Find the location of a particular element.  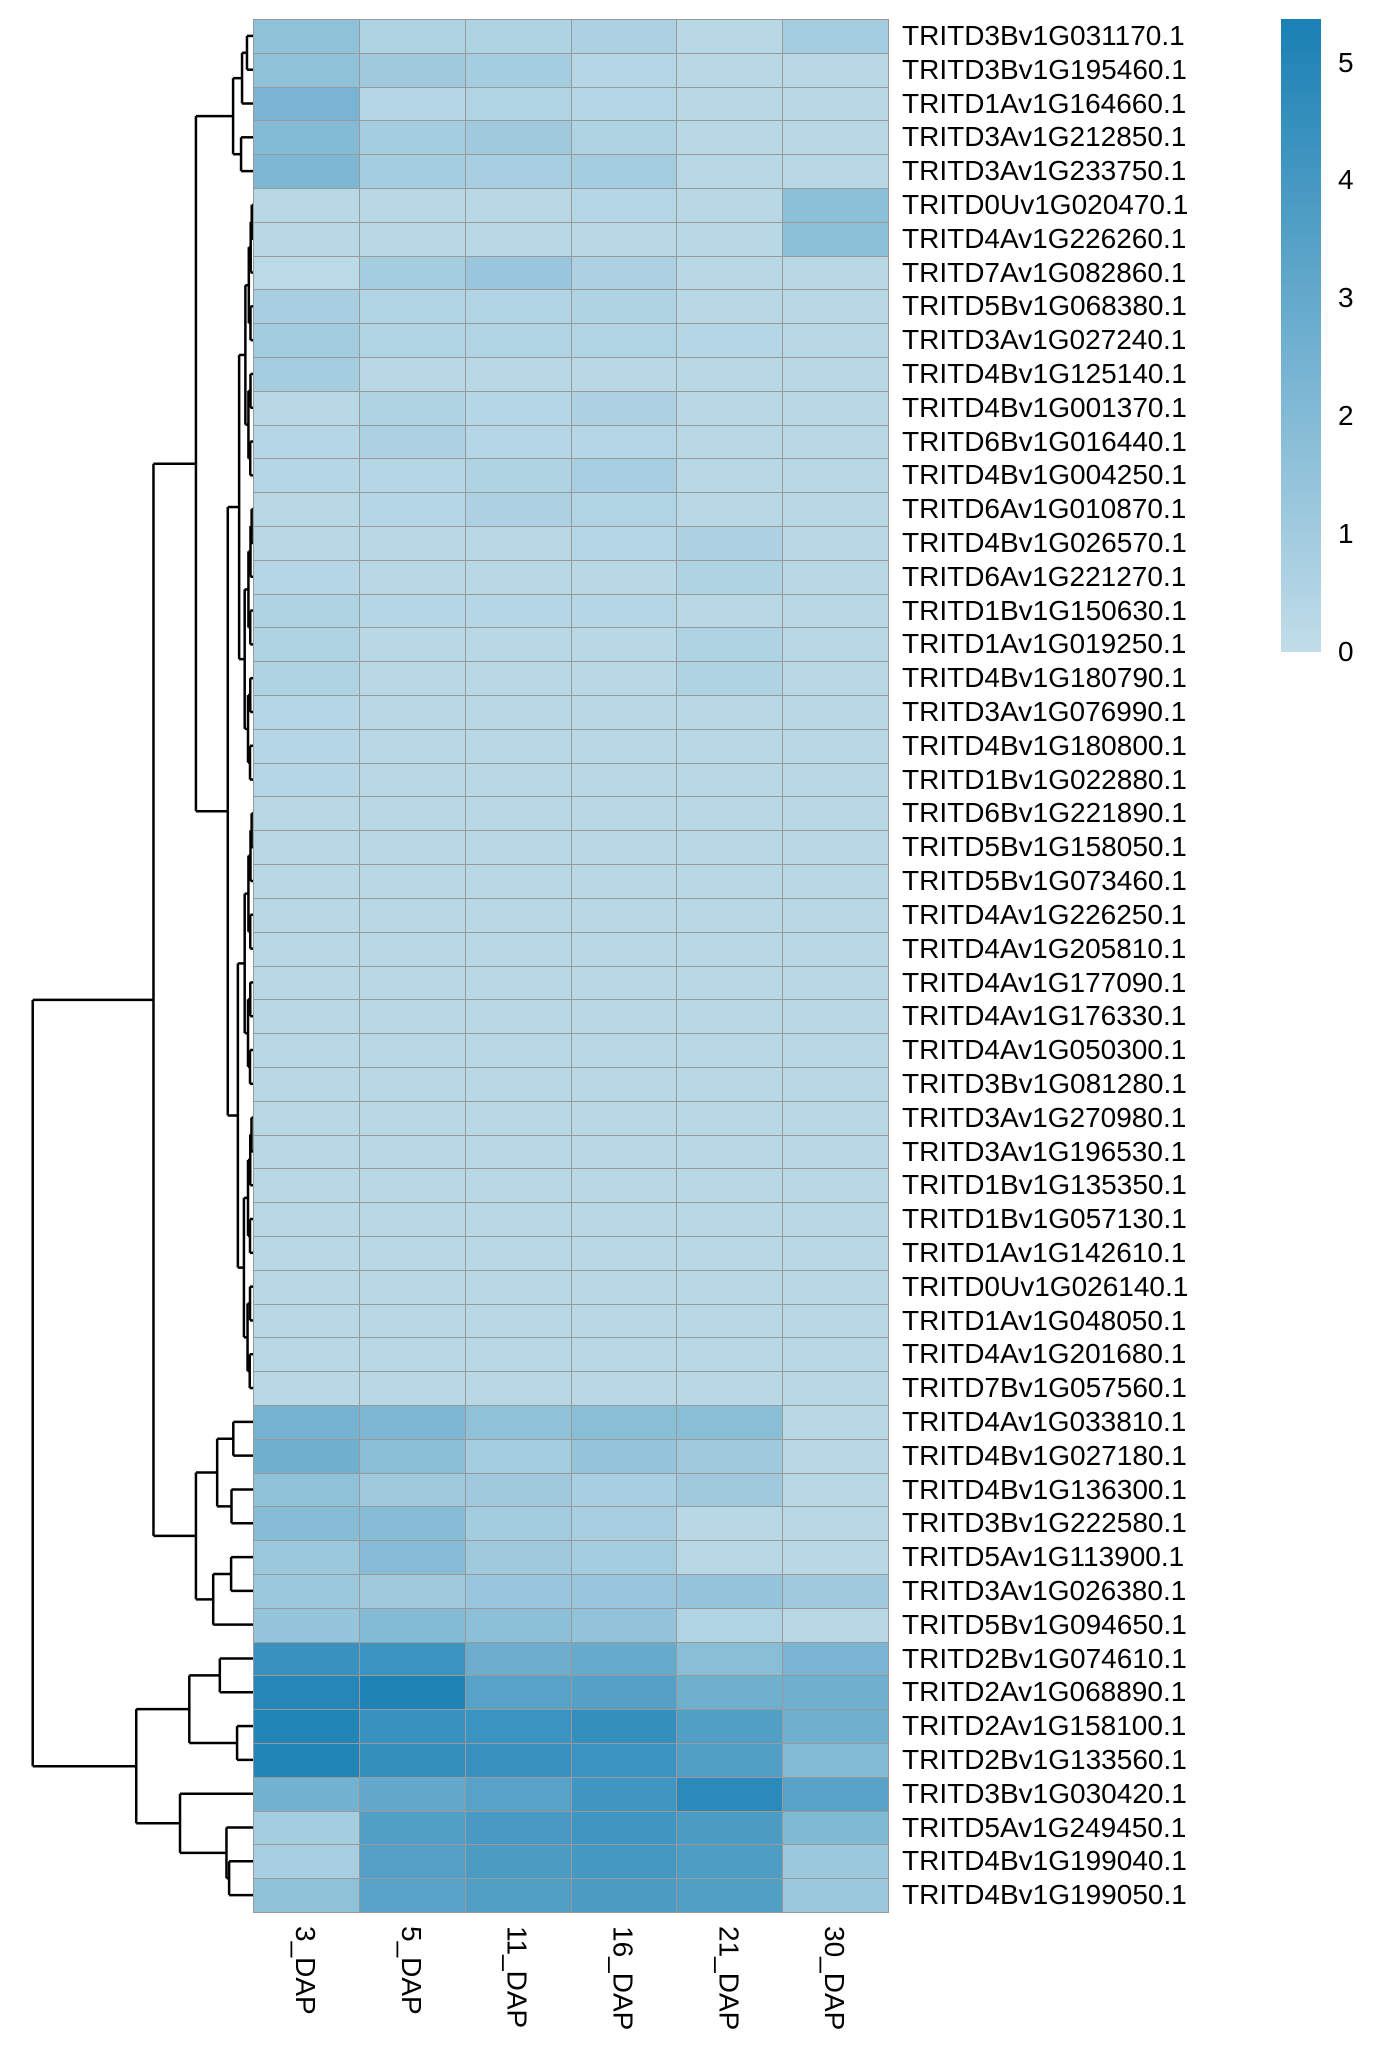

row-label: TRITD4Av1G033810.1 is located at coordinates (1044, 1421).